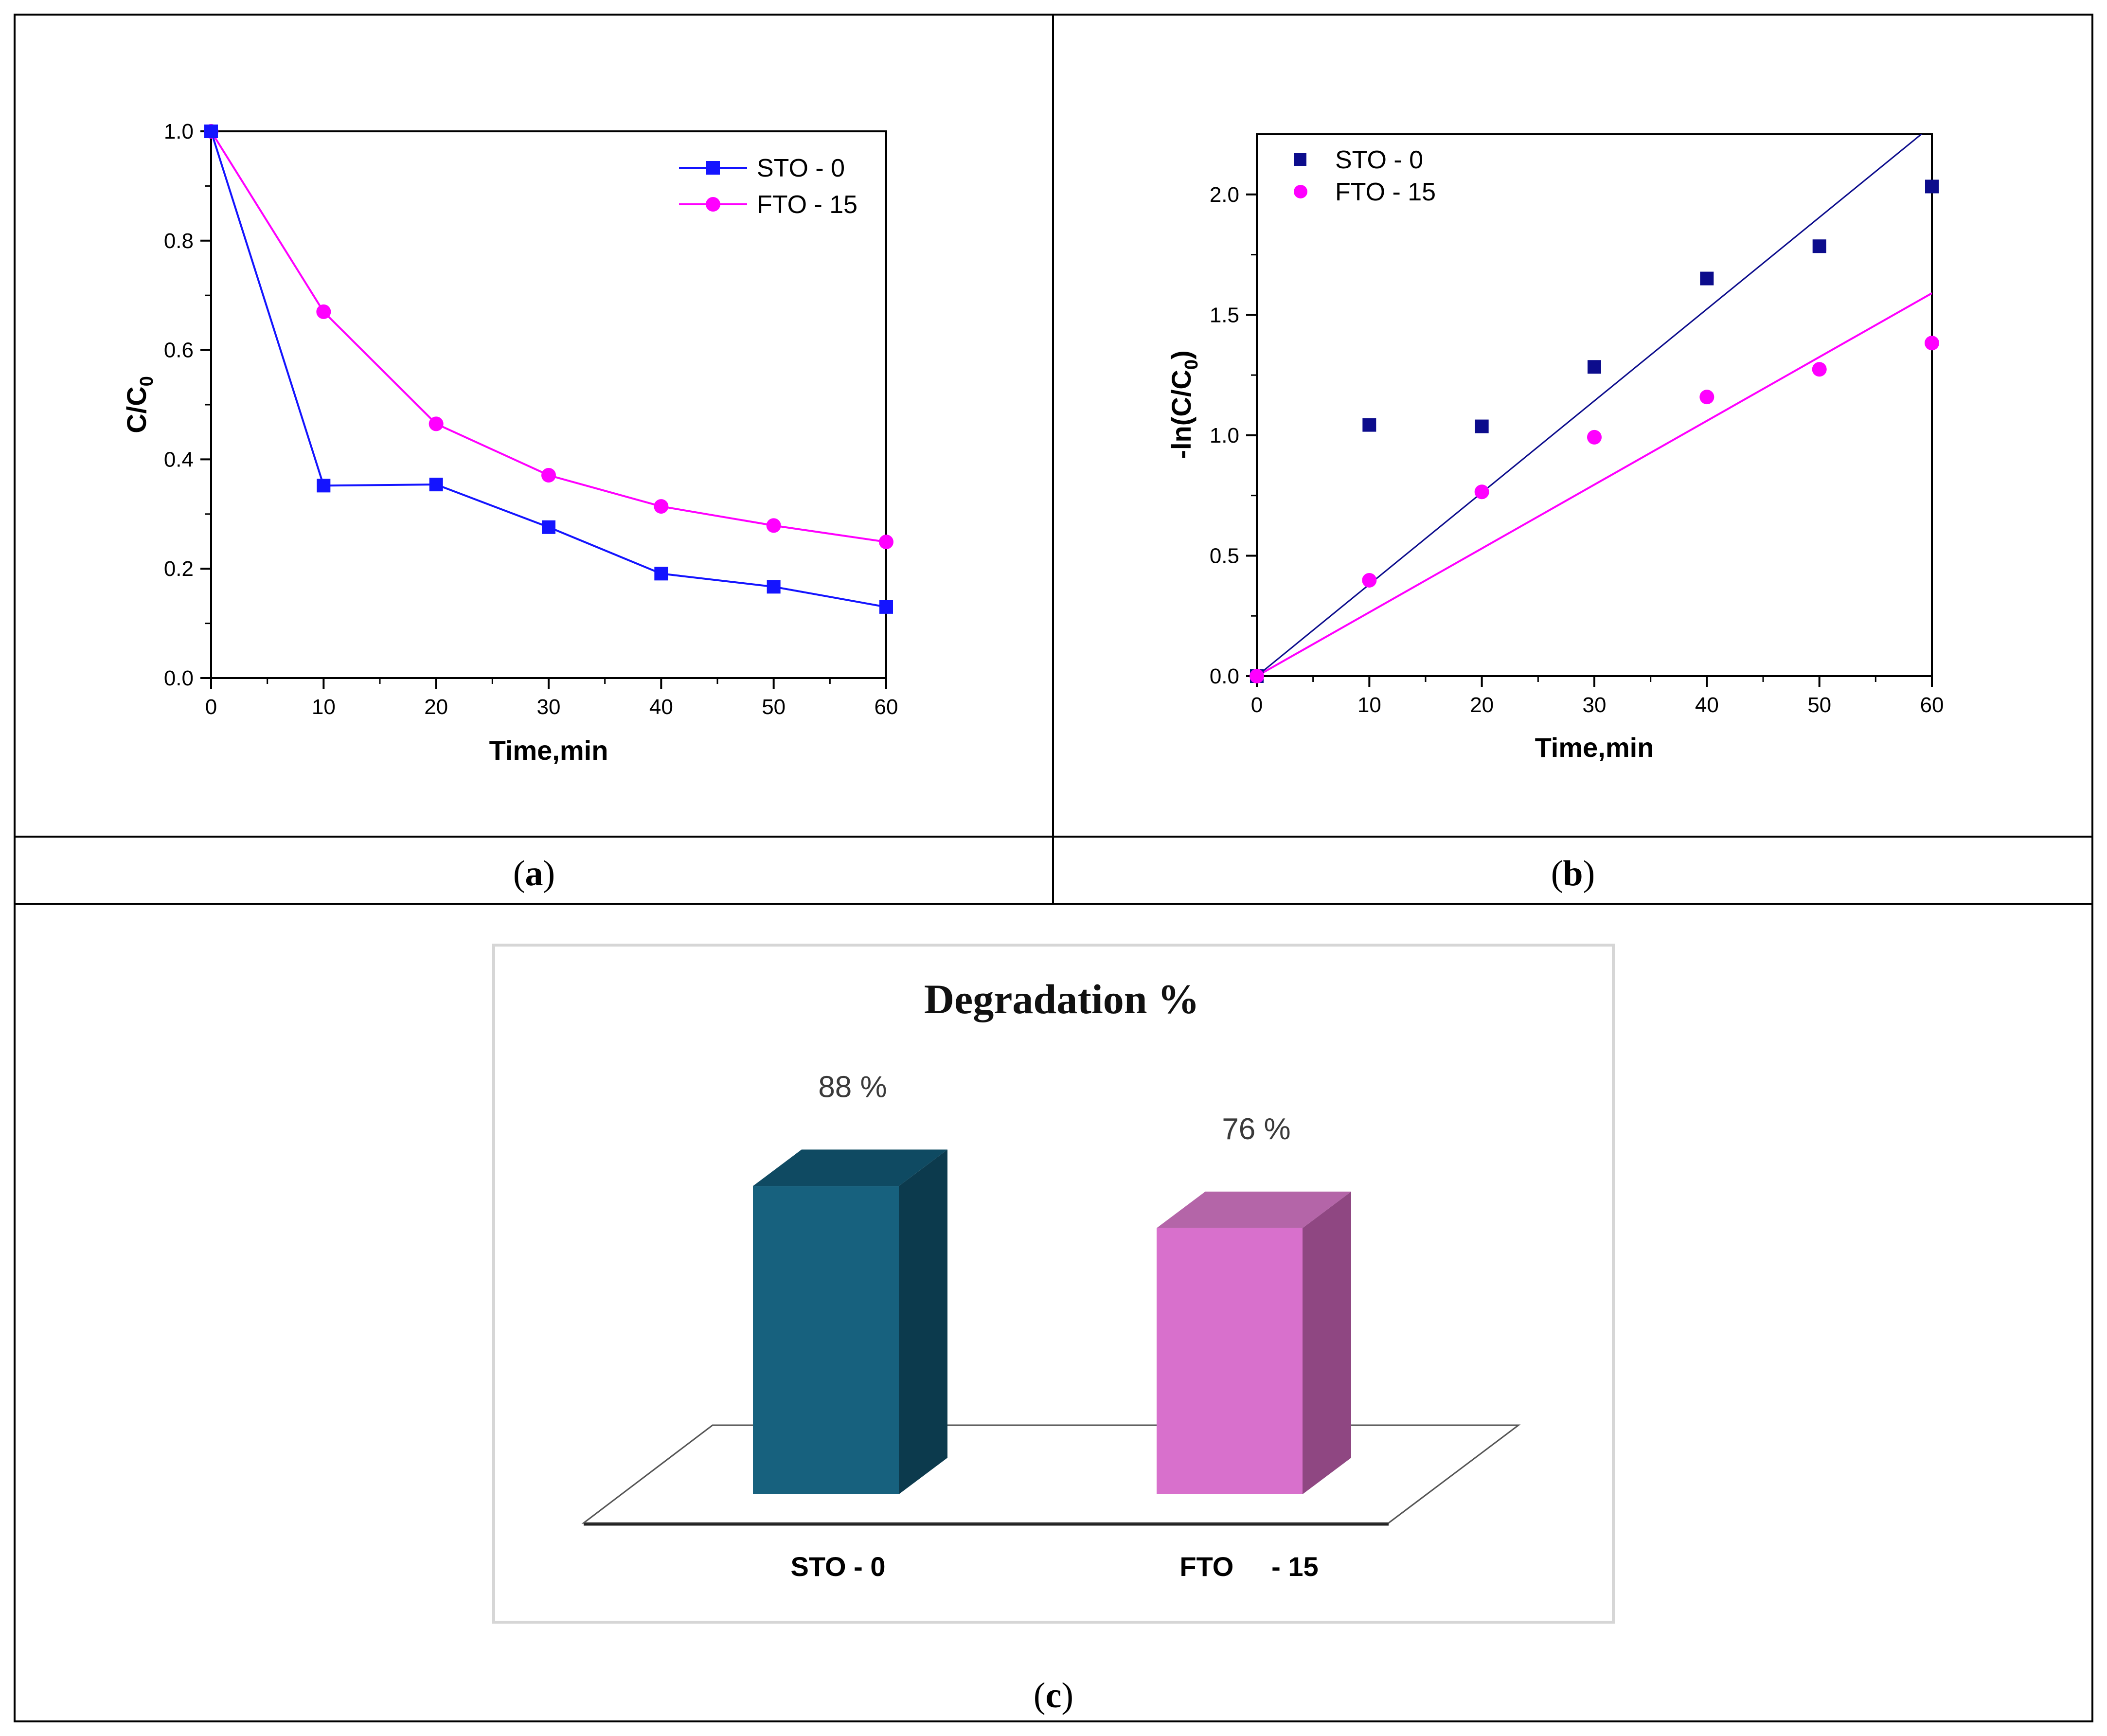  Describe the element at coordinates (324, 707) in the screenshot. I see `chart-a-xtick-label: 10` at that location.